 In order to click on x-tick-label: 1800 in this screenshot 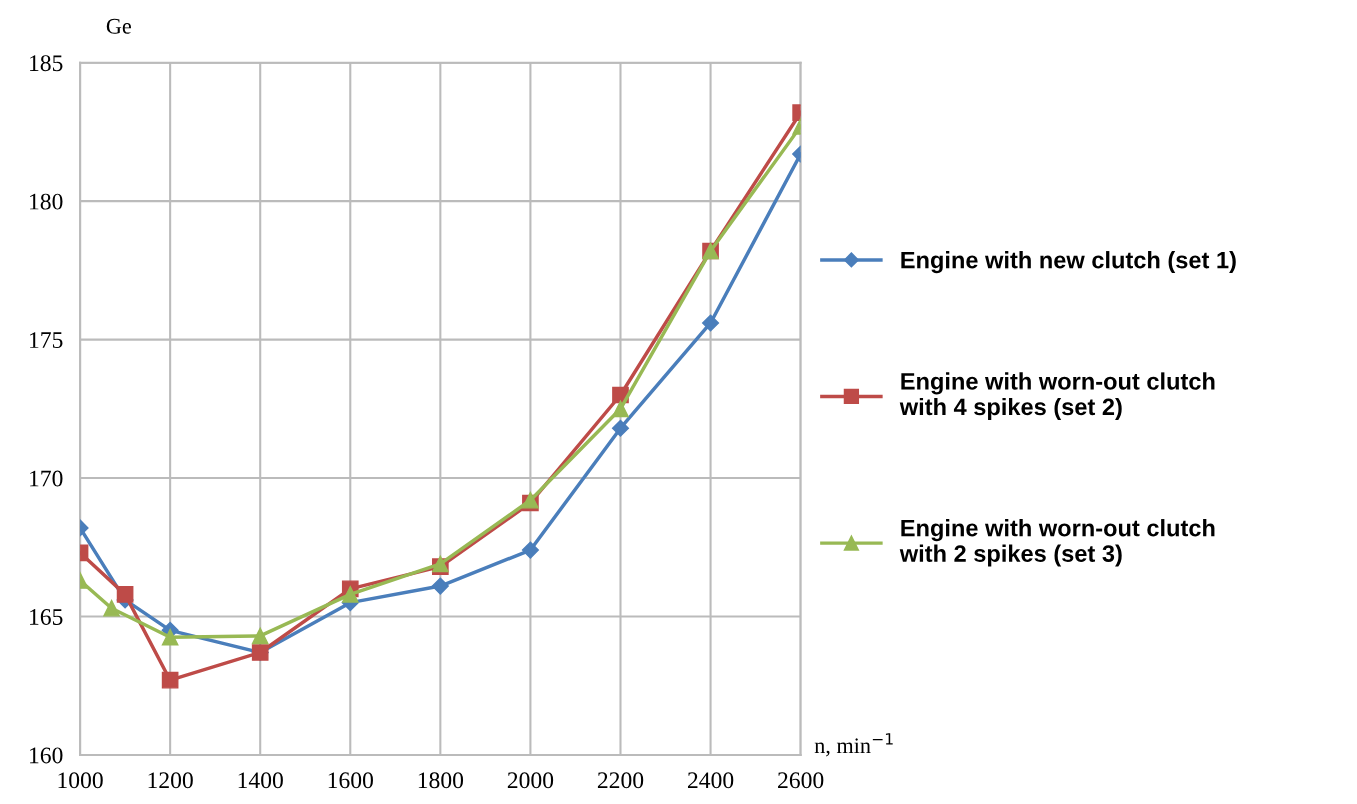, I will do `click(441, 780)`.